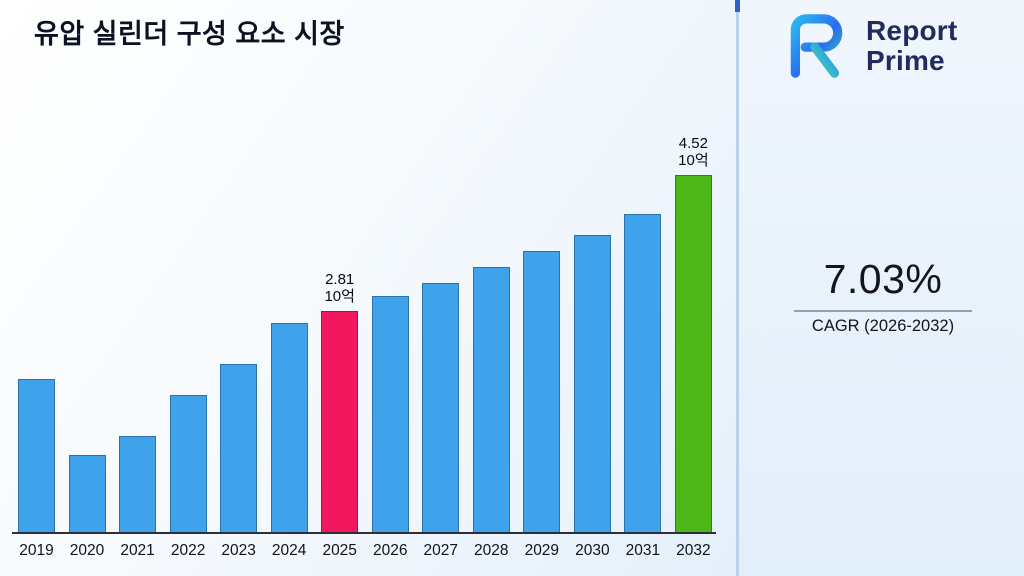  I want to click on brand-name: Report Prime, so click(912, 45).